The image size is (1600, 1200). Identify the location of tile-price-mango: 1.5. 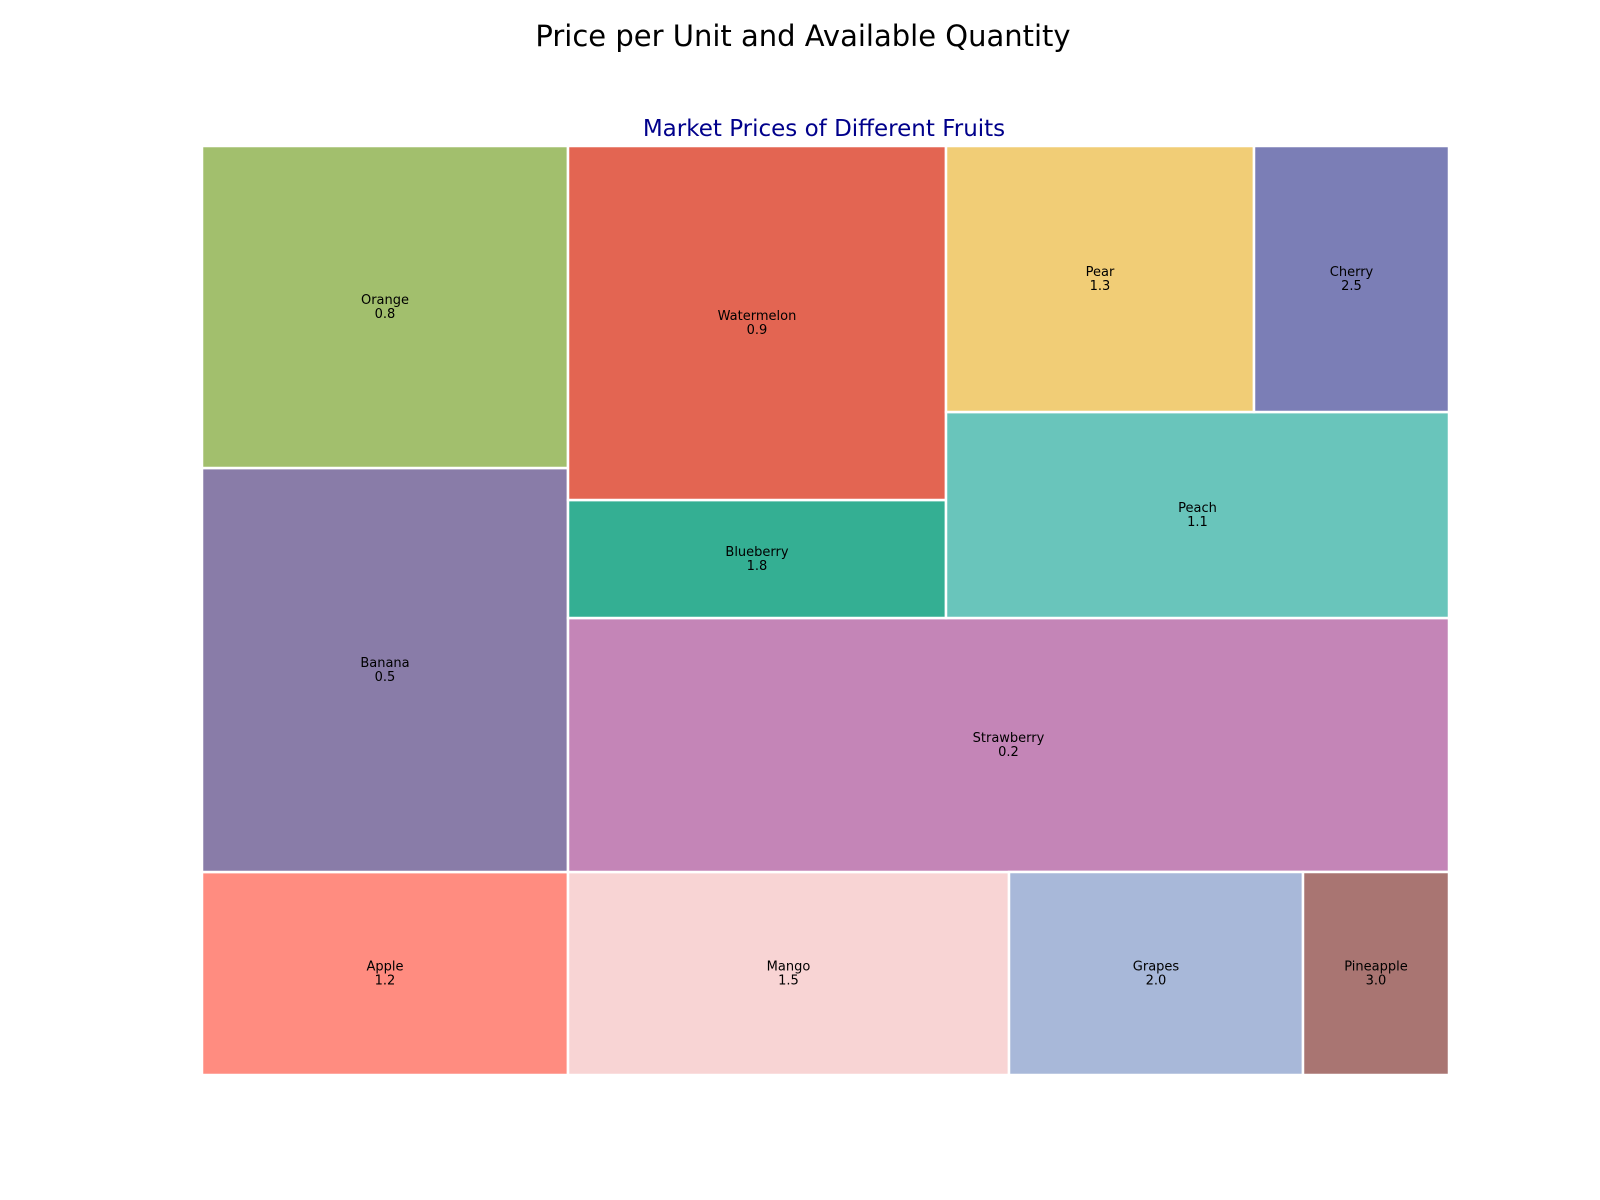
(788, 981).